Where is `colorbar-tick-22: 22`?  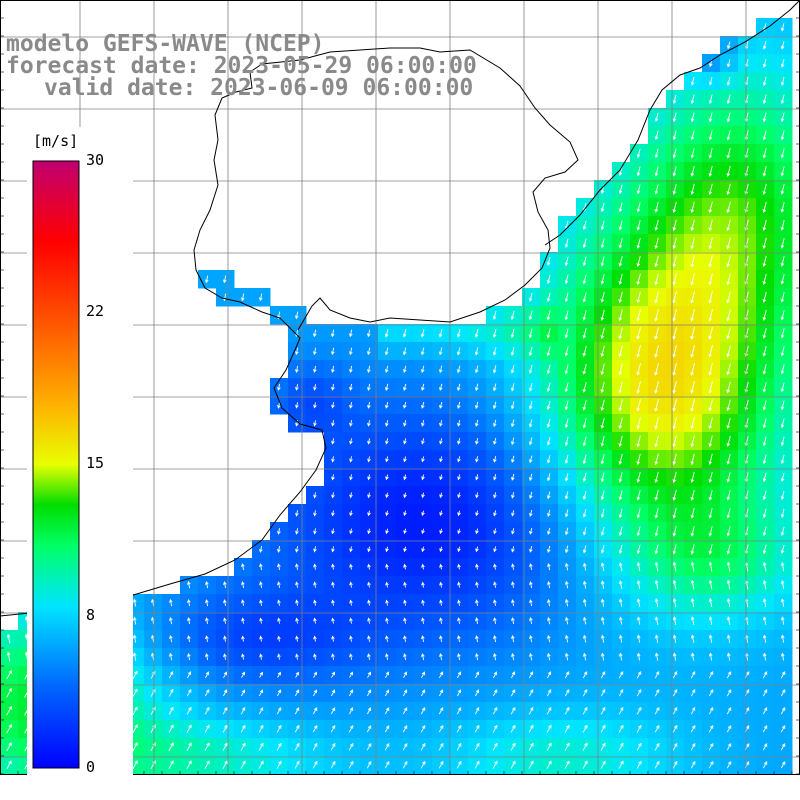 colorbar-tick-22: 22 is located at coordinates (95, 311).